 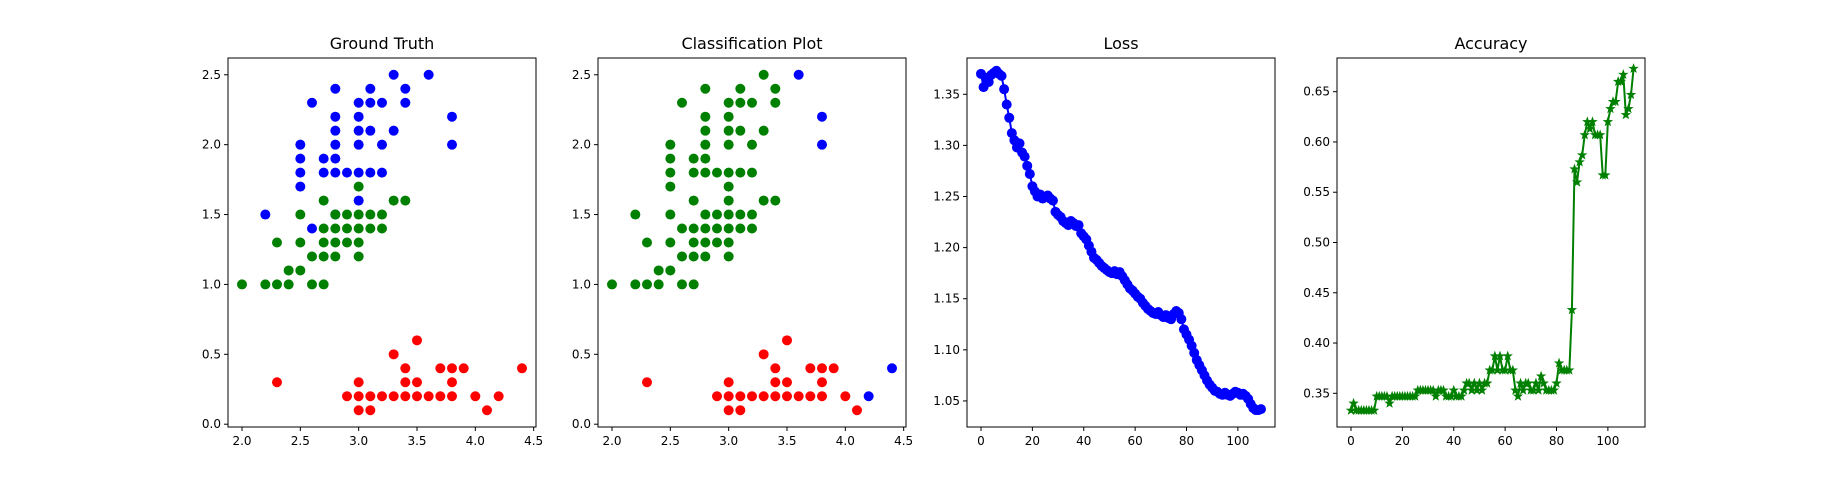 I want to click on x-tick-label: 3.0, so click(x=358, y=441).